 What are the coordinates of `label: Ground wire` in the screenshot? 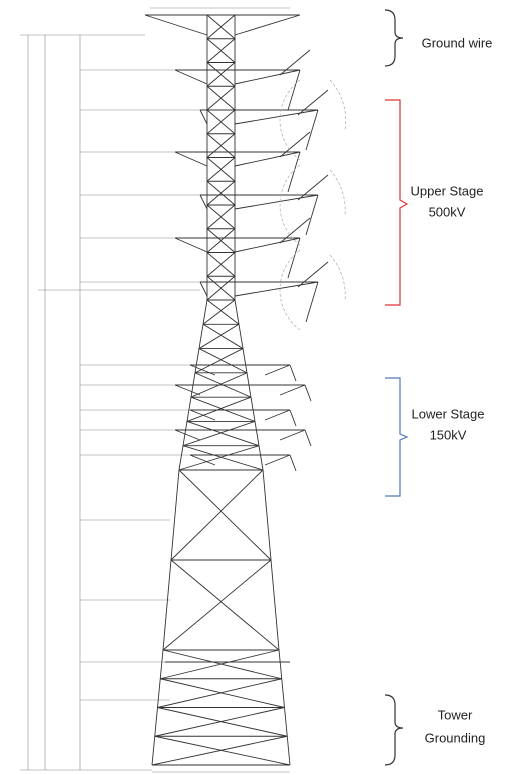 It's located at (457, 42).